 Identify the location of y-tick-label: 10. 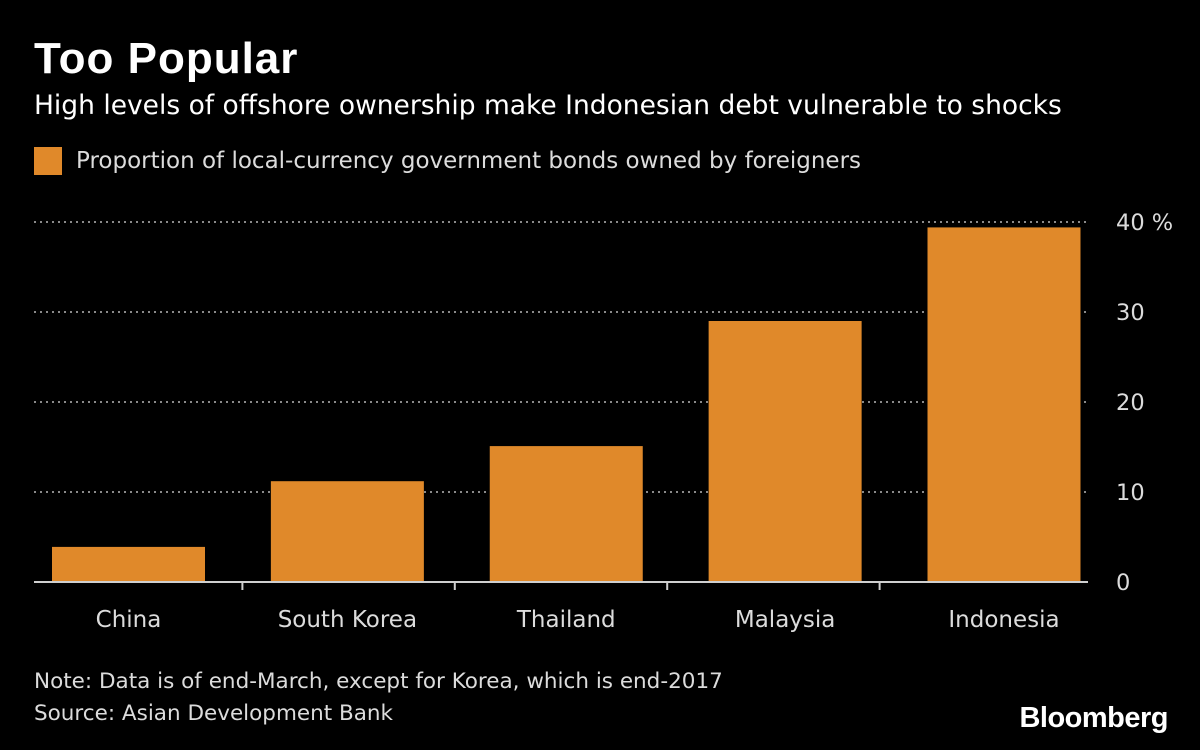
(1130, 493).